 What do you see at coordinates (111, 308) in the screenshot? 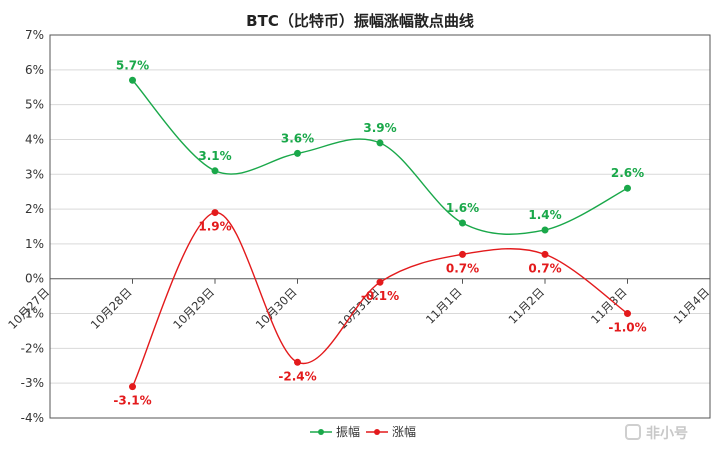
I see `x-tick-label: 10月28日` at bounding box center [111, 308].